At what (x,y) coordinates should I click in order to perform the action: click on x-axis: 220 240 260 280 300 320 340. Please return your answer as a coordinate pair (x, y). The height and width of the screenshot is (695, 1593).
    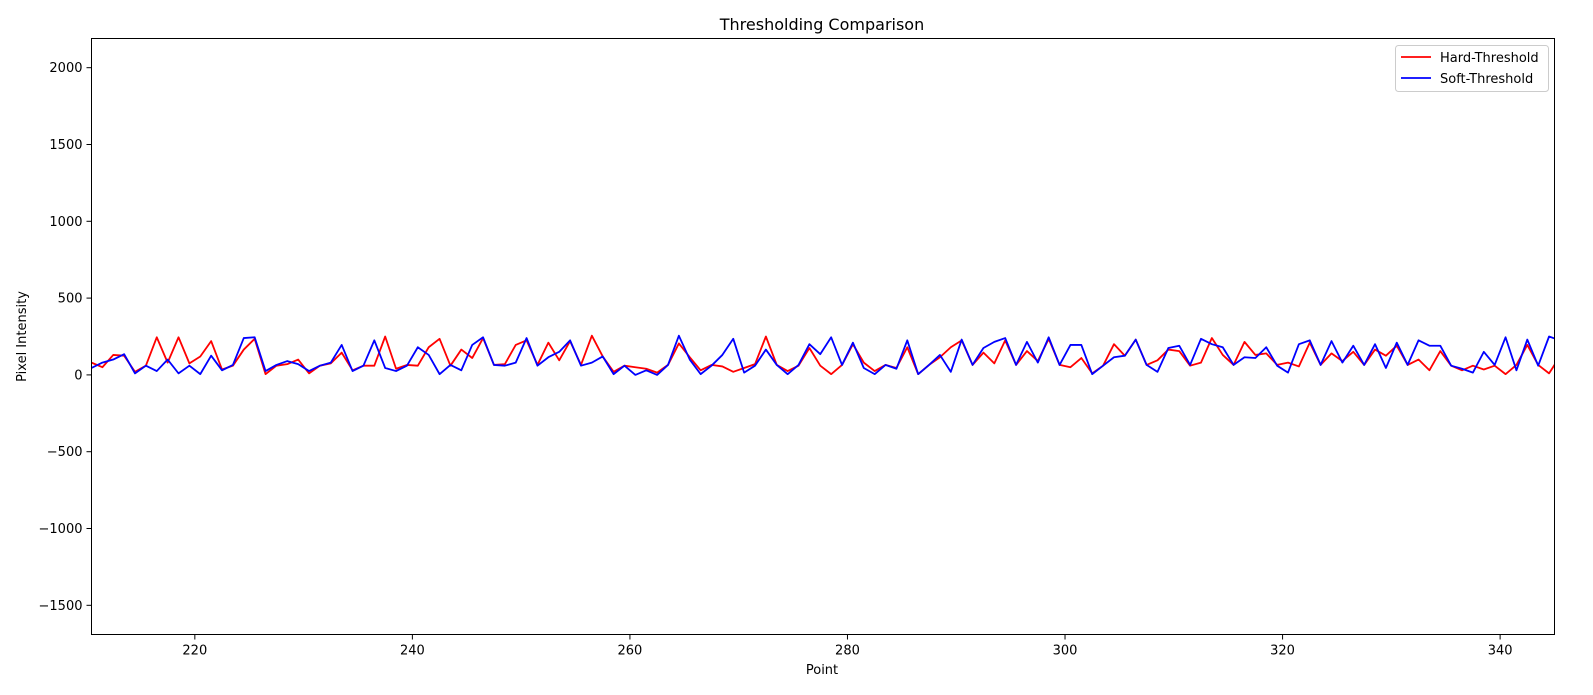
    Looking at the image, I should click on (847, 646).